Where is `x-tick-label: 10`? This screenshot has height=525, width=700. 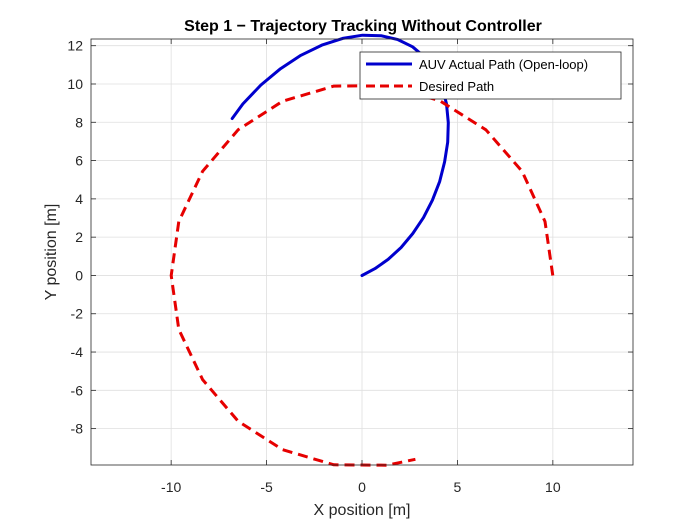 x-tick-label: 10 is located at coordinates (553, 487).